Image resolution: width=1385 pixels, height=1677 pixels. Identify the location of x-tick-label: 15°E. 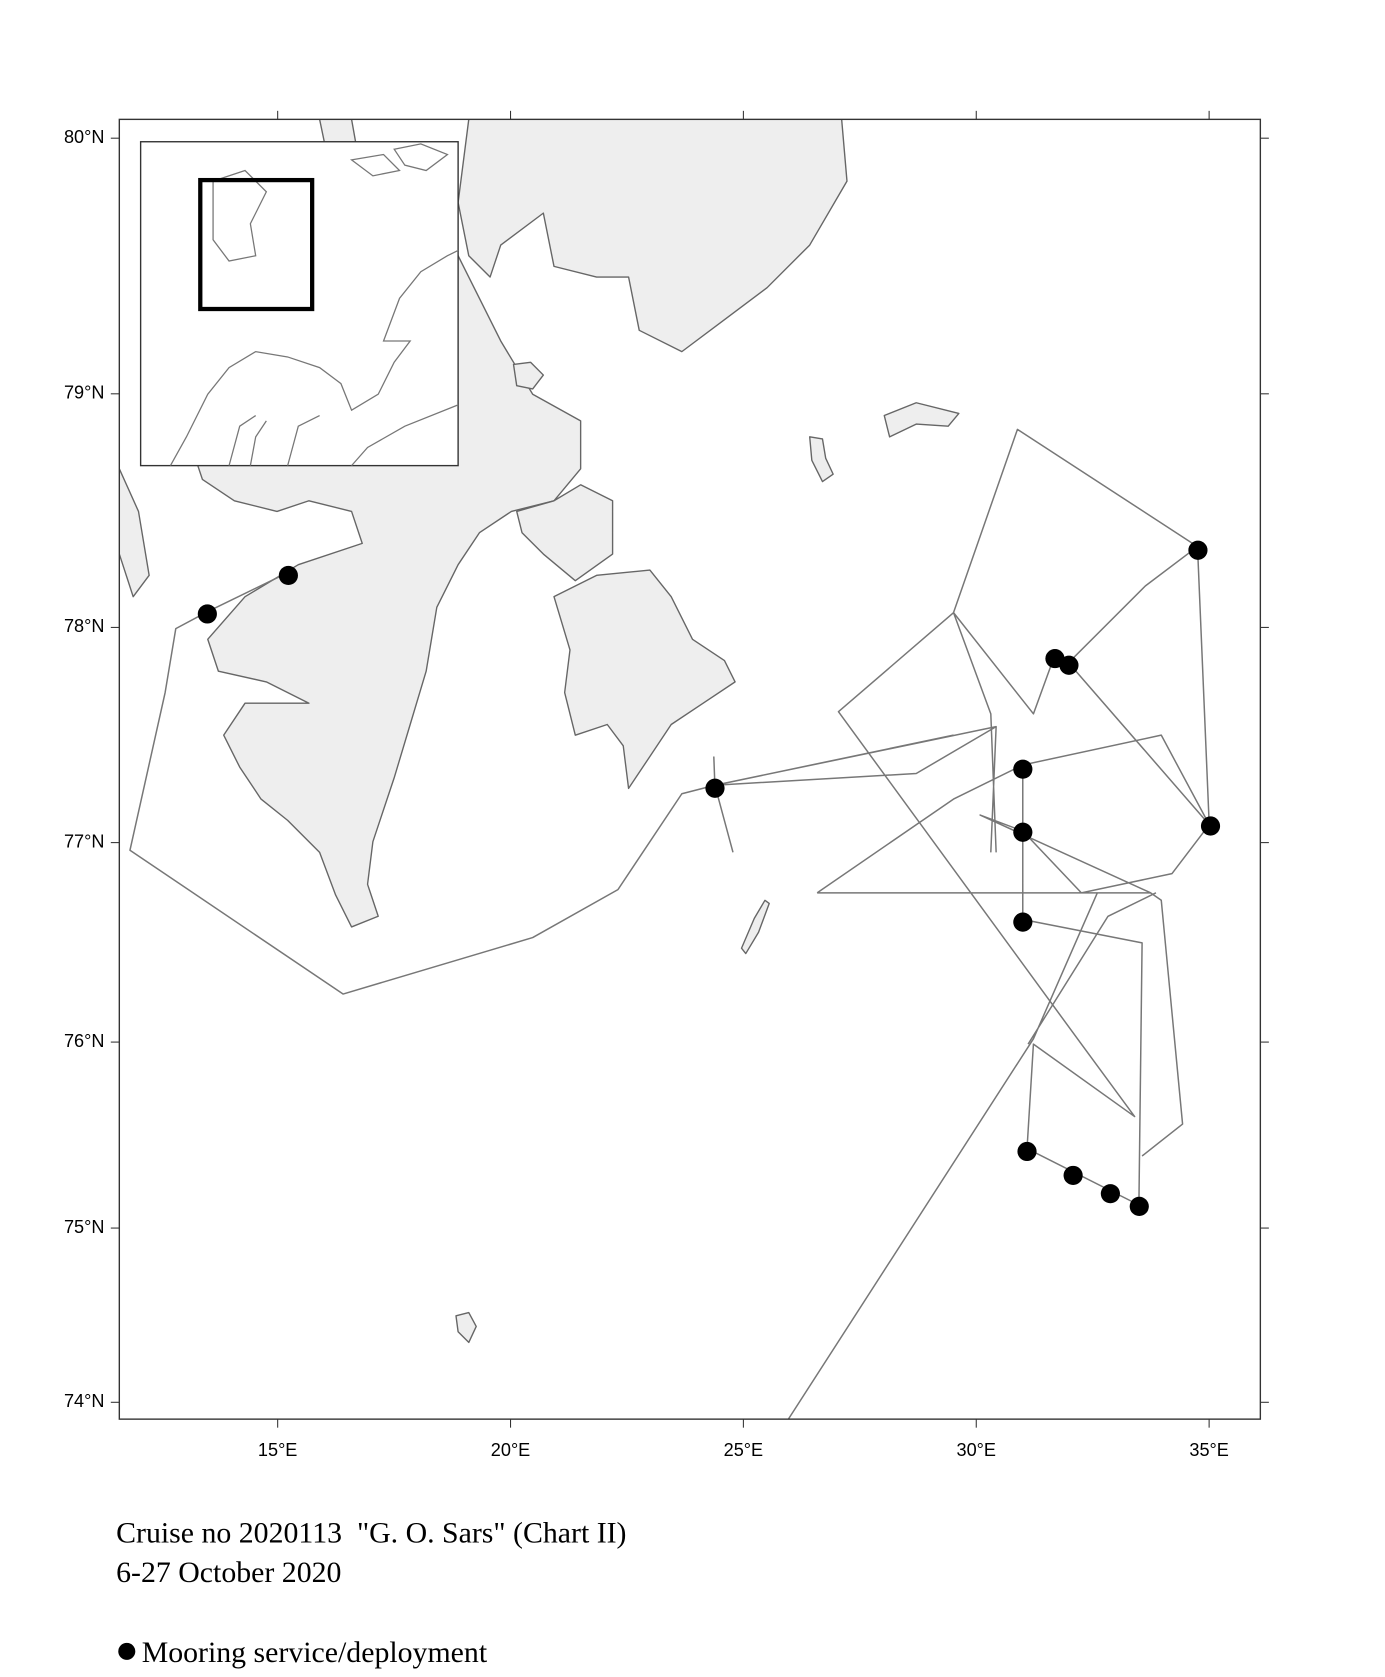
(277, 1450).